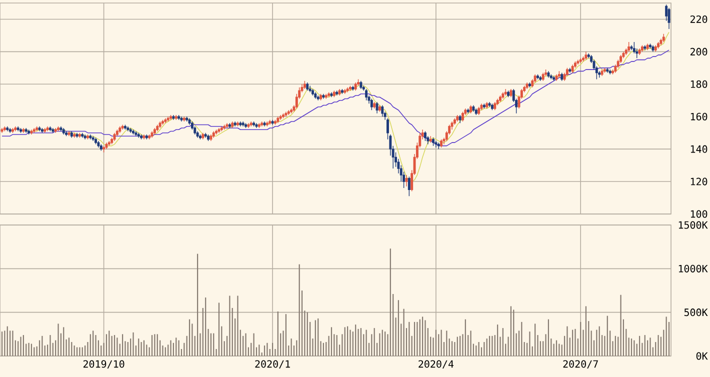 This screenshot has height=377, width=710. Describe the element at coordinates (693, 225) in the screenshot. I see `y-tick-label: 1500K` at that location.